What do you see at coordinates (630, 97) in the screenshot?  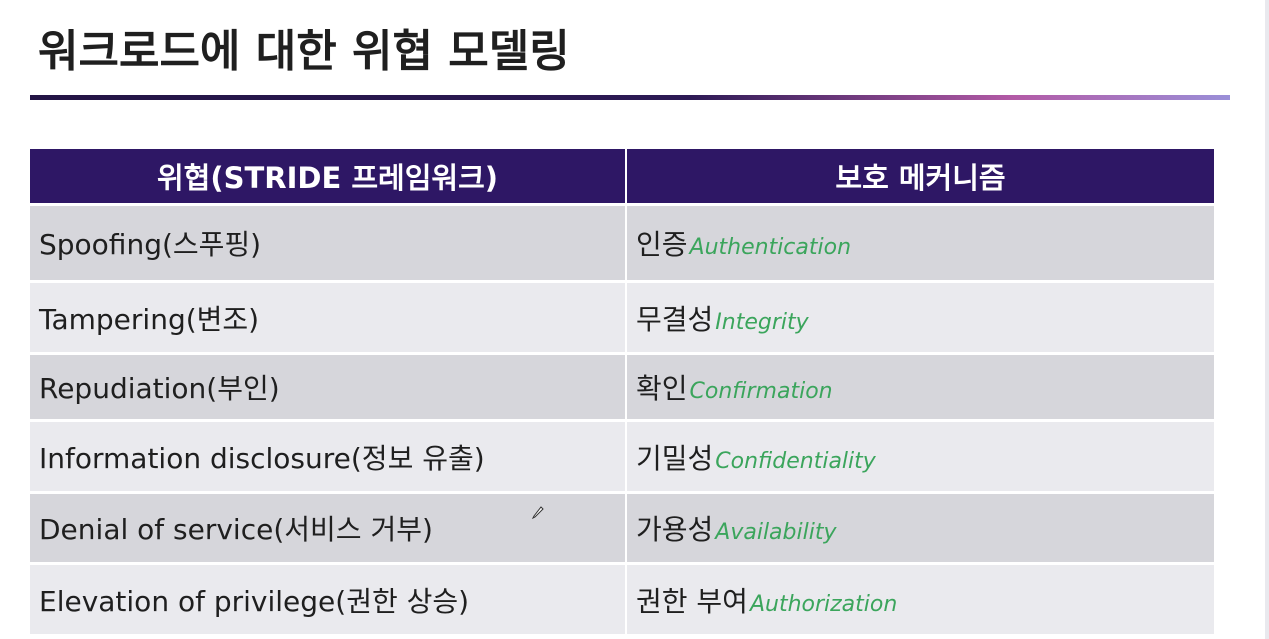 I see `title-underline` at bounding box center [630, 97].